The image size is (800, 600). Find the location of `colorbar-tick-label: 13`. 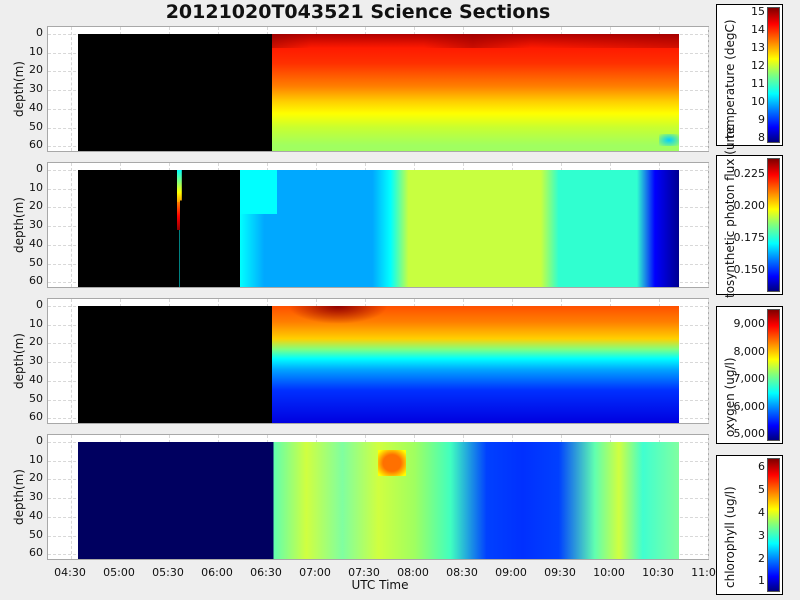

colorbar-tick-label: 13 is located at coordinates (758, 47).